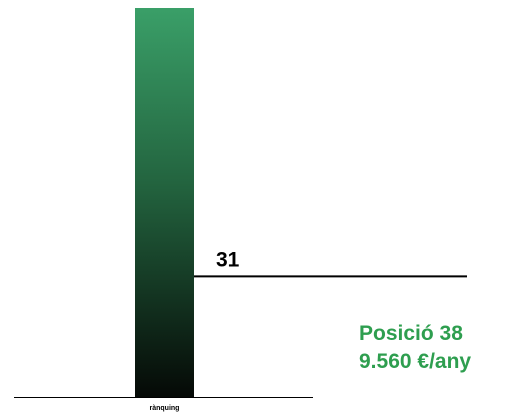  What do you see at coordinates (164, 202) in the screenshot?
I see `bar-ranquing` at bounding box center [164, 202].